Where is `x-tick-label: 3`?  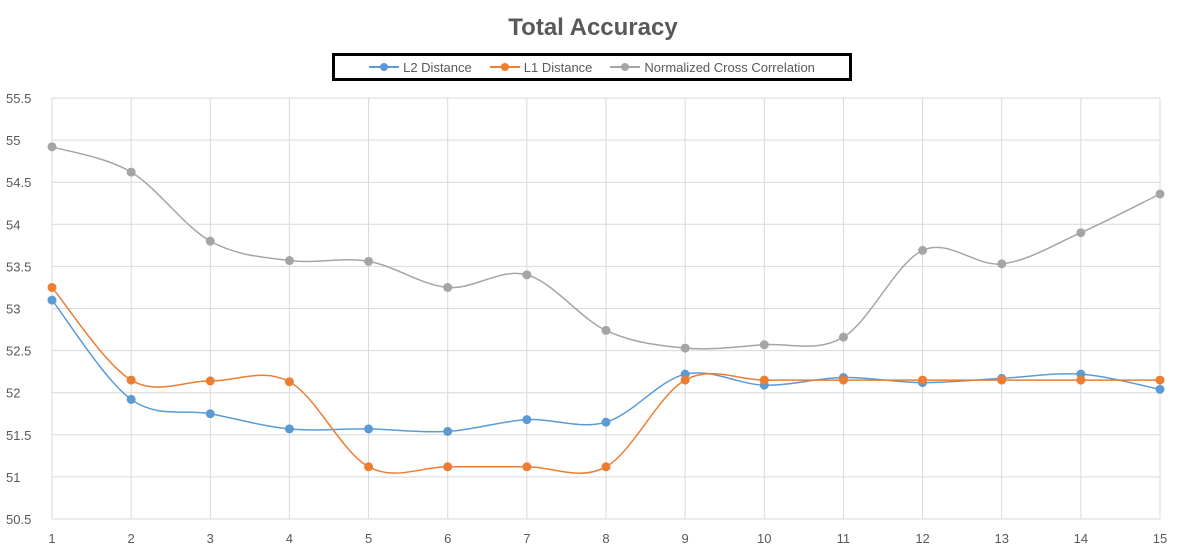 x-tick-label: 3 is located at coordinates (210, 538).